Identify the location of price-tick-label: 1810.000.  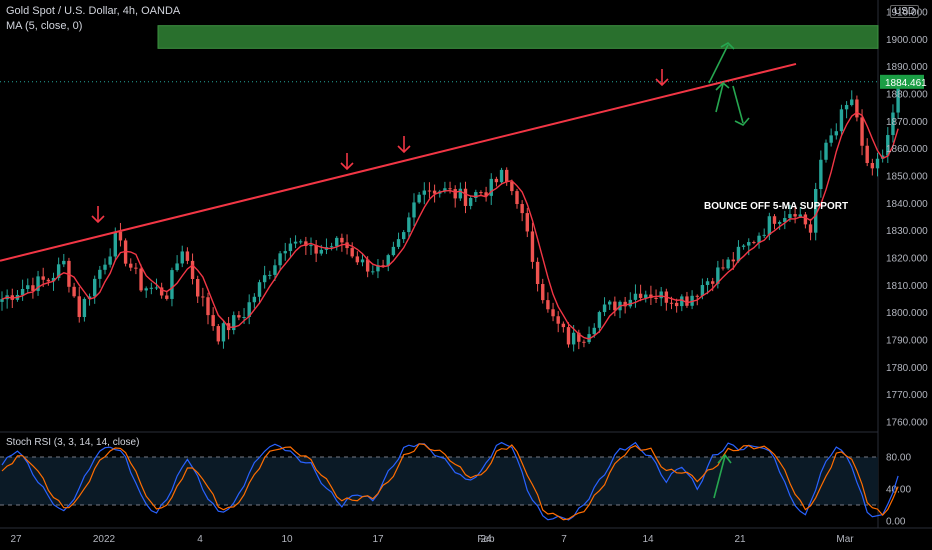
(907, 286).